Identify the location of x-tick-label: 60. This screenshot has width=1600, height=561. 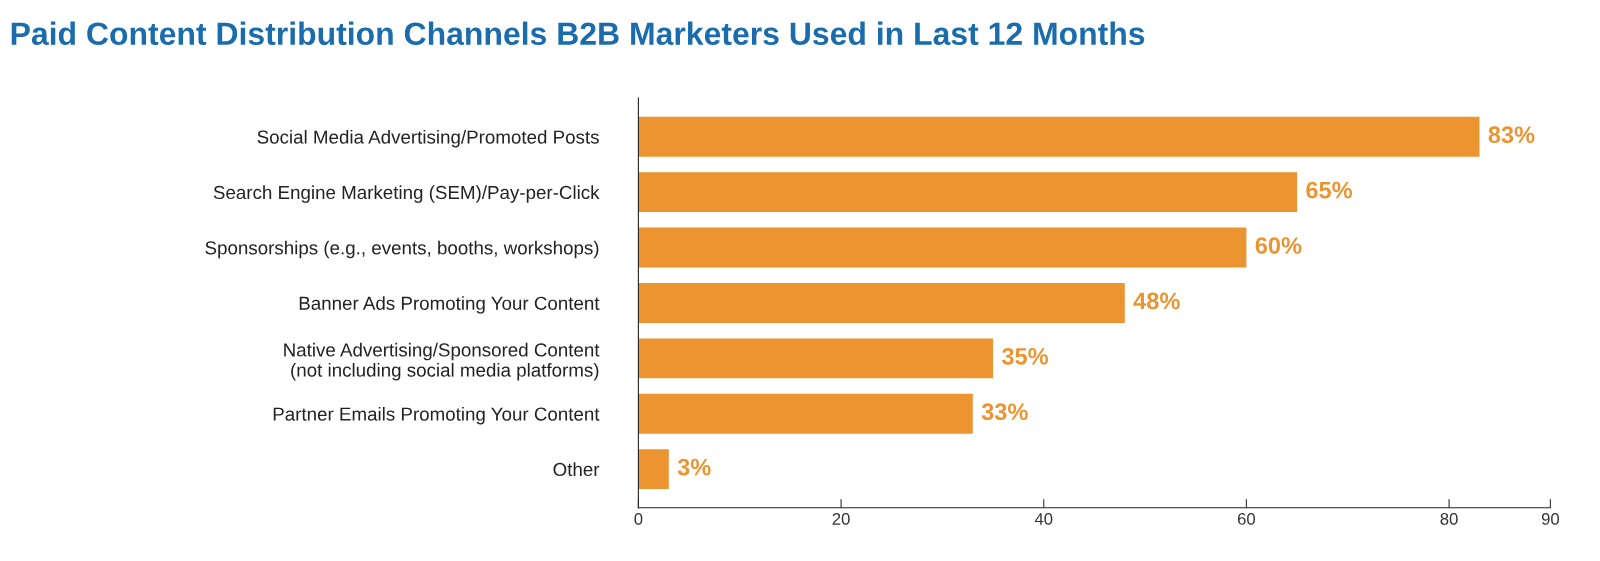
(1246, 519).